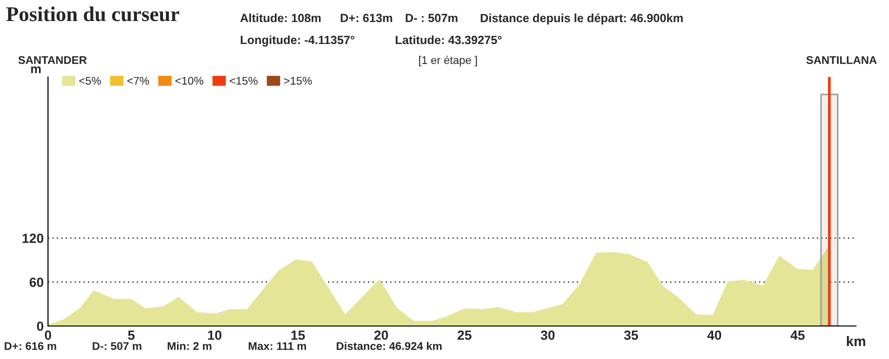 This screenshot has height=359, width=889. What do you see at coordinates (117, 346) in the screenshot?
I see `text: D-: 507 m` at bounding box center [117, 346].